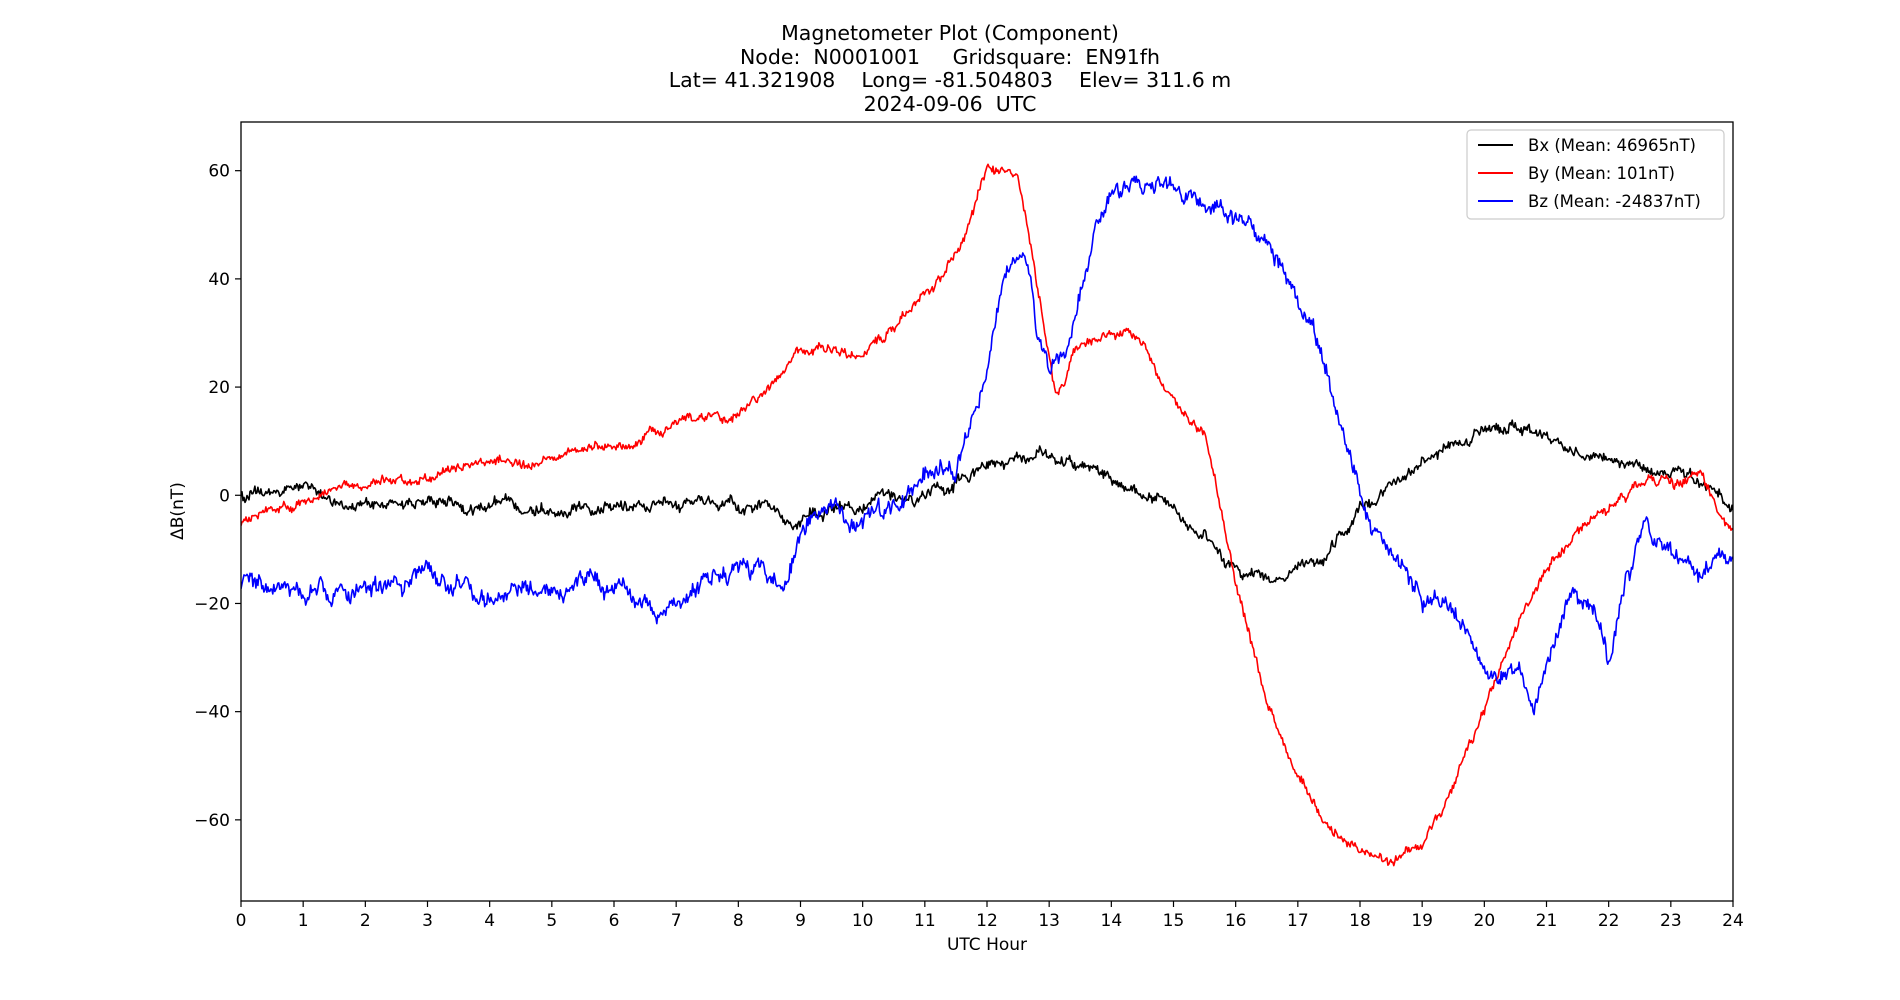 This screenshot has width=1900, height=1000. Describe the element at coordinates (178, 511) in the screenshot. I see `y-axis-label: ΔB(nT)` at that location.